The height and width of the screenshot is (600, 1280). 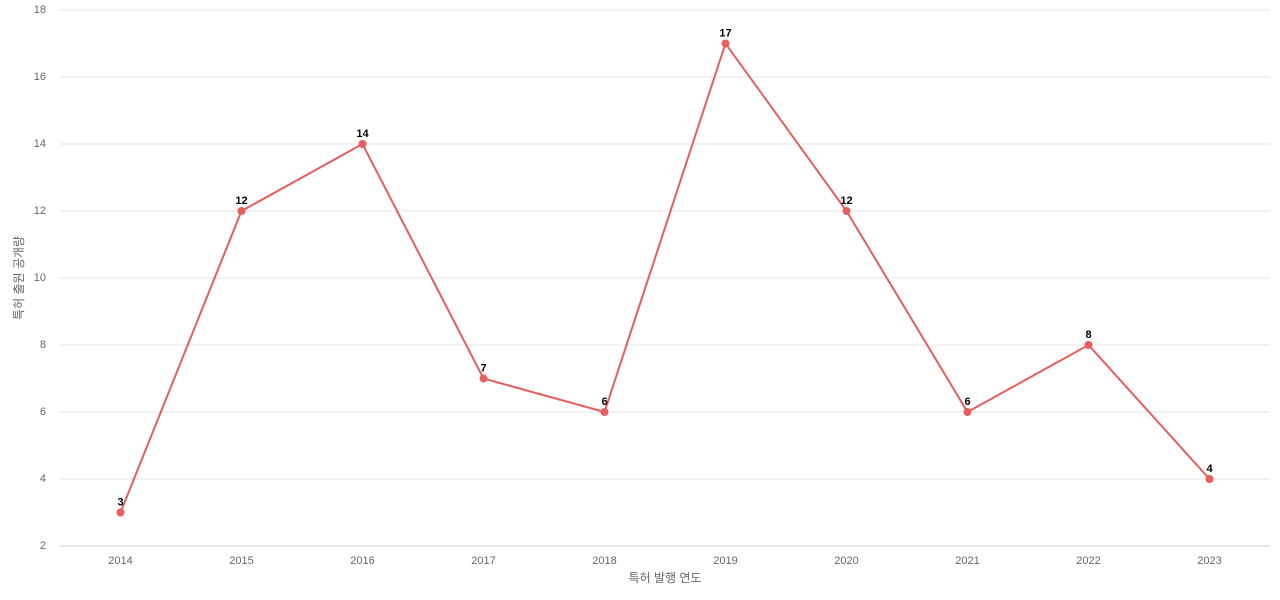 I want to click on y-tick-label: 16, so click(x=40, y=77).